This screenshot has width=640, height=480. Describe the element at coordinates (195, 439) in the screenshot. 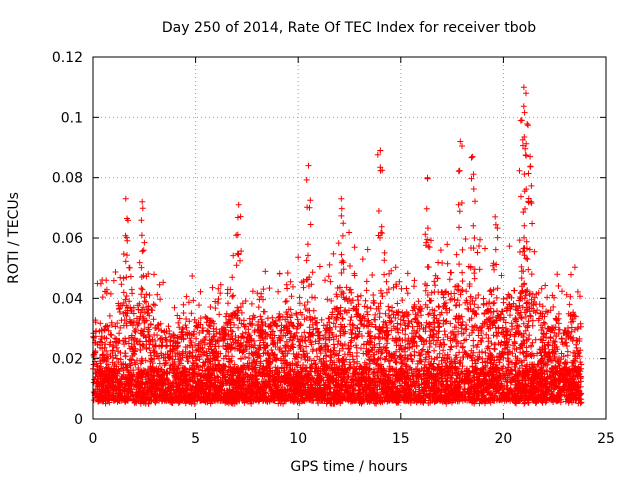

I see `x-tick-label: 5` at that location.